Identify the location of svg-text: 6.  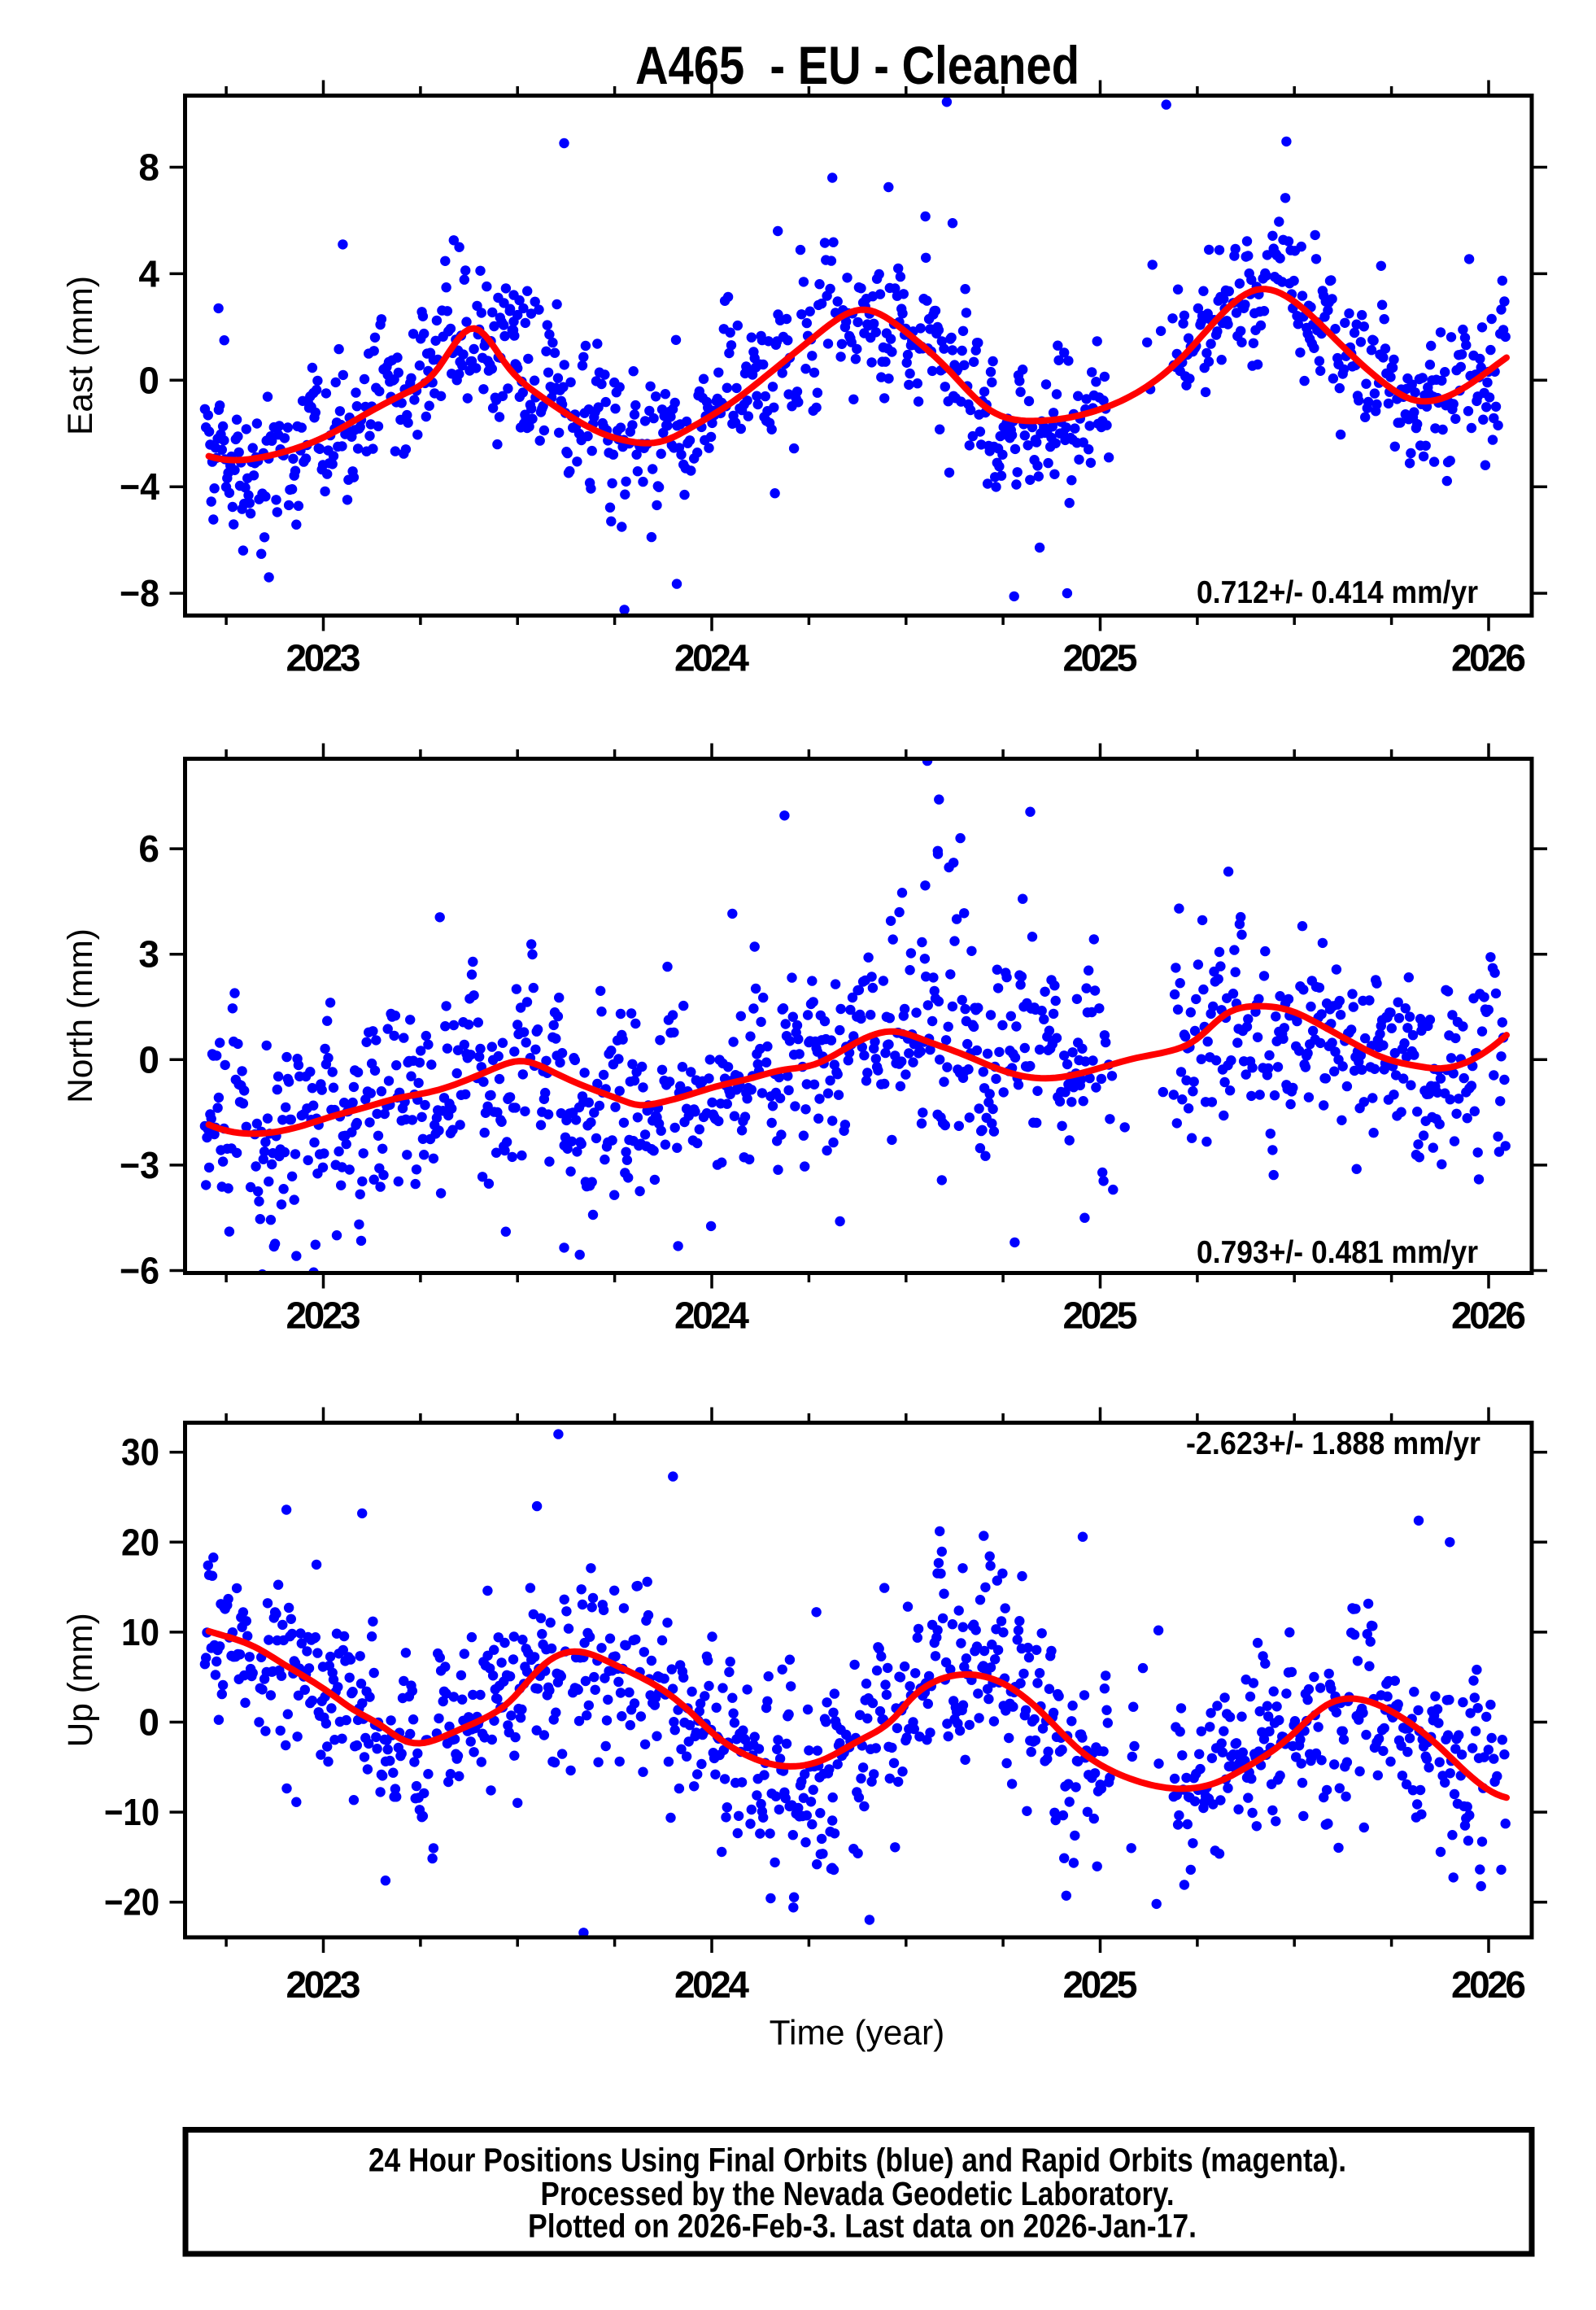
(148, 849).